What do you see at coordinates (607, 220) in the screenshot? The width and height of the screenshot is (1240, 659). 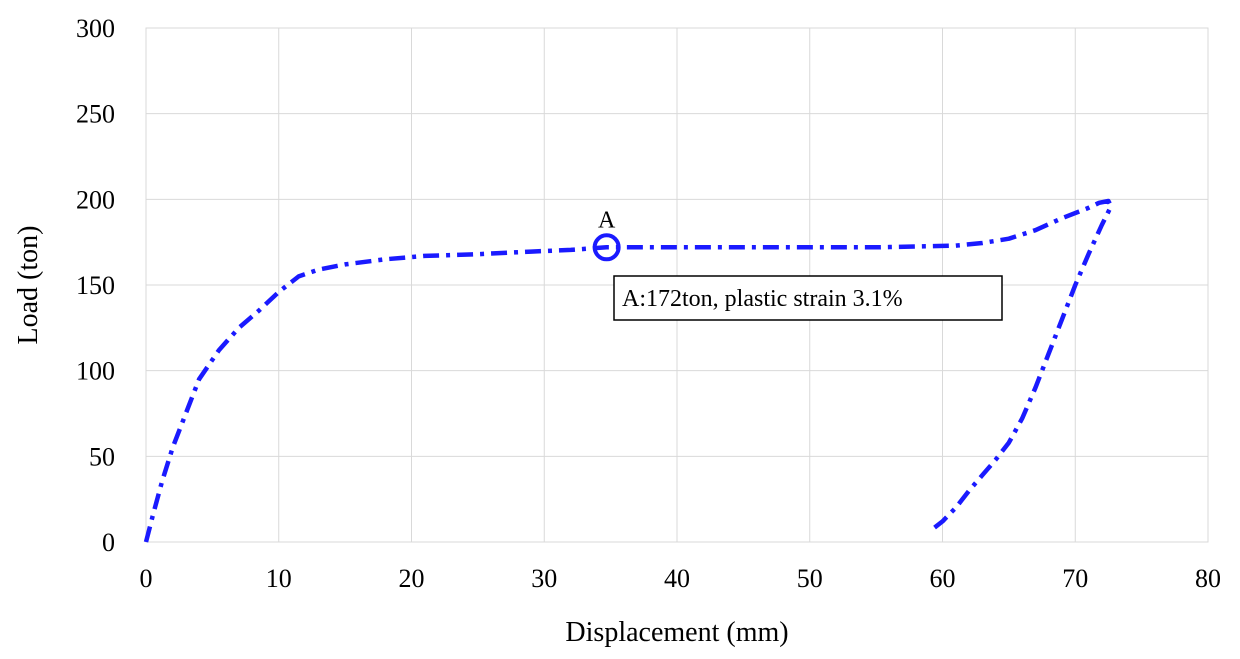 I see `point-a-label: A` at bounding box center [607, 220].